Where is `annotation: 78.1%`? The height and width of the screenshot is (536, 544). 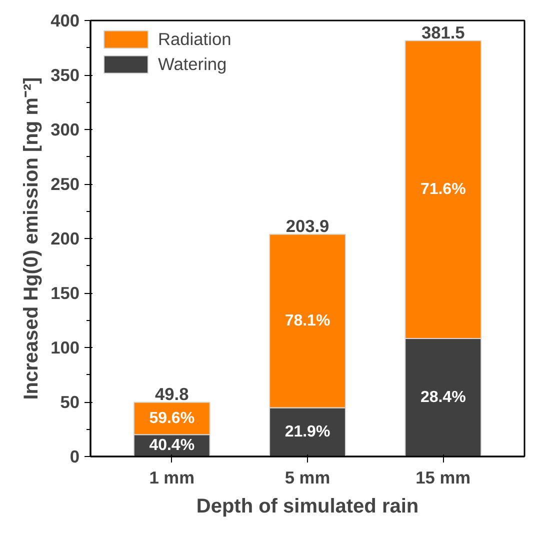 annotation: 78.1% is located at coordinates (307, 321).